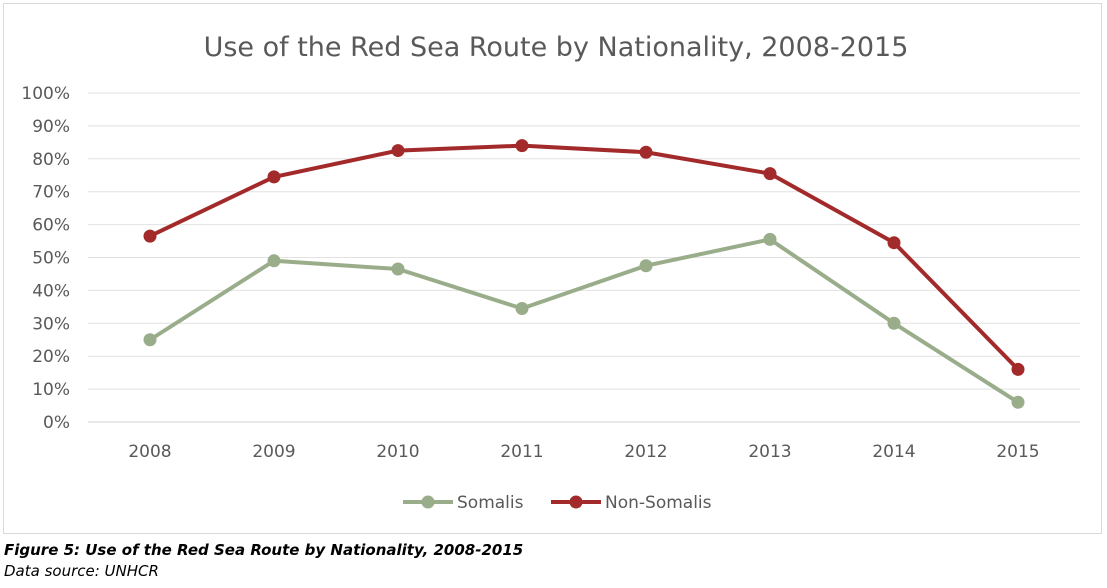 This screenshot has height=588, width=1107. What do you see at coordinates (56, 423) in the screenshot?
I see `y-tick-label: 0%` at bounding box center [56, 423].